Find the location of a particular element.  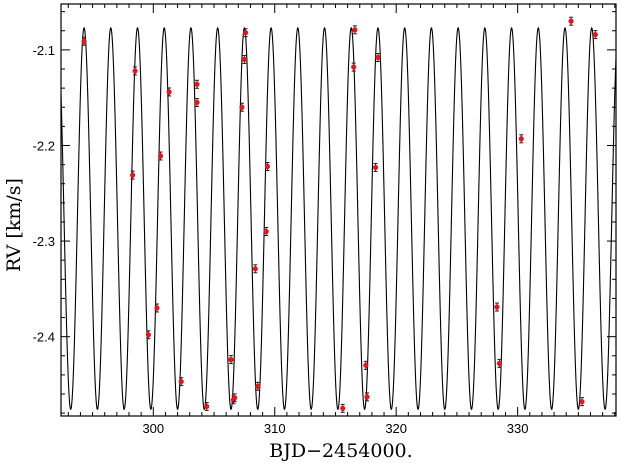

x-tick-label: 300 is located at coordinates (153, 428).